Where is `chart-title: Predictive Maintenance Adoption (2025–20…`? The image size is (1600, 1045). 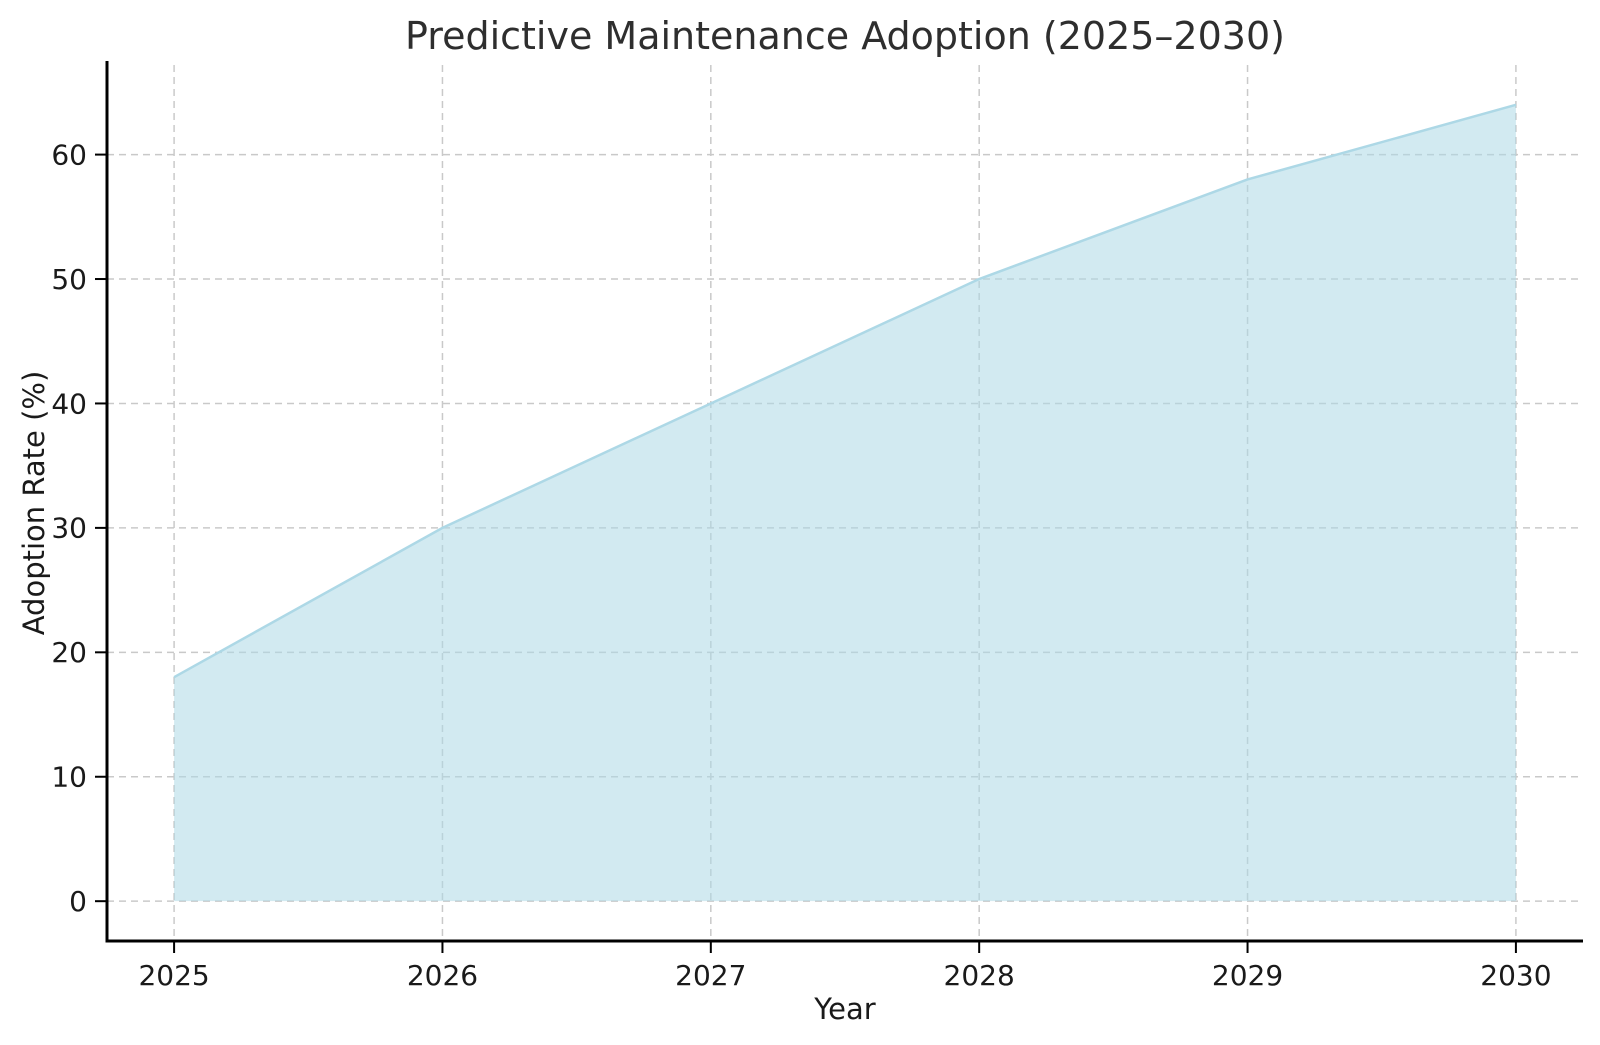
chart-title: Predictive Maintenance Adoption (2025–20… is located at coordinates (845, 36).